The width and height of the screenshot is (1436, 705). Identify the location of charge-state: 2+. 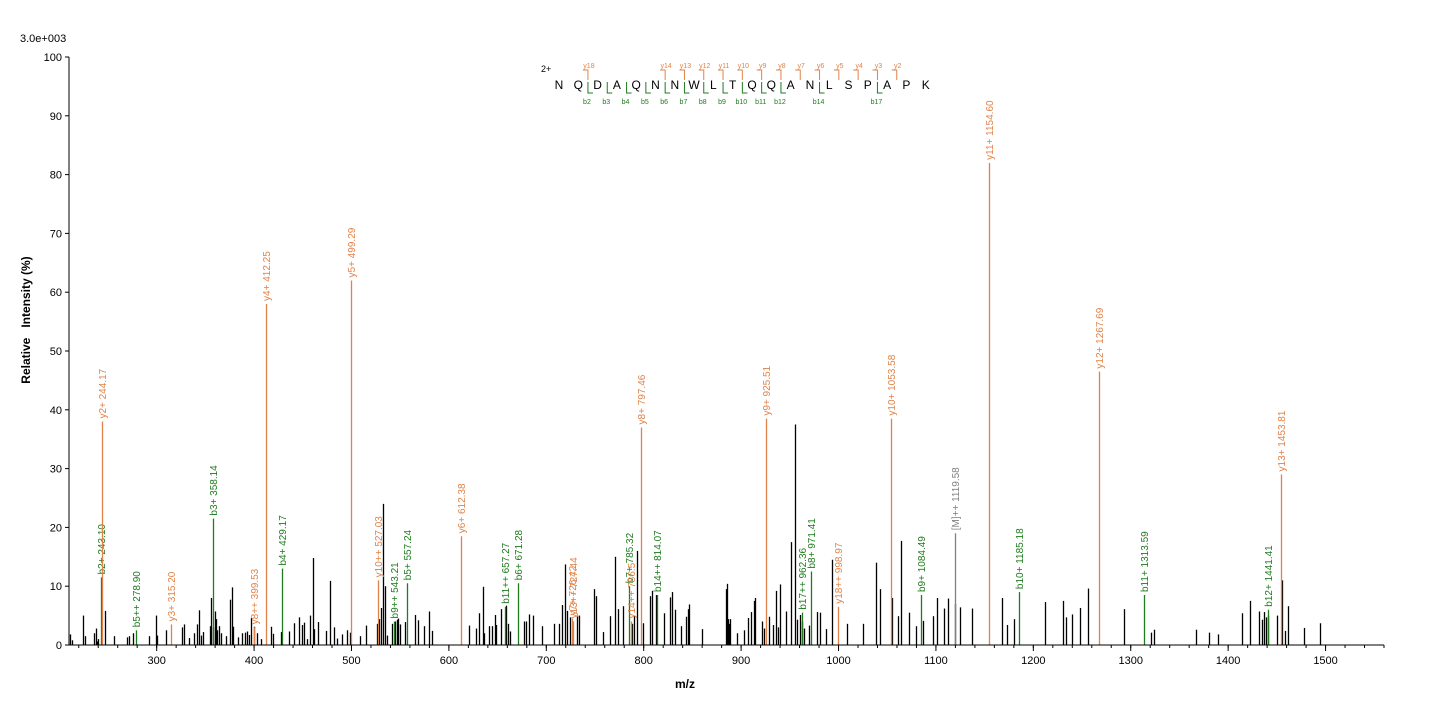
(546, 69).